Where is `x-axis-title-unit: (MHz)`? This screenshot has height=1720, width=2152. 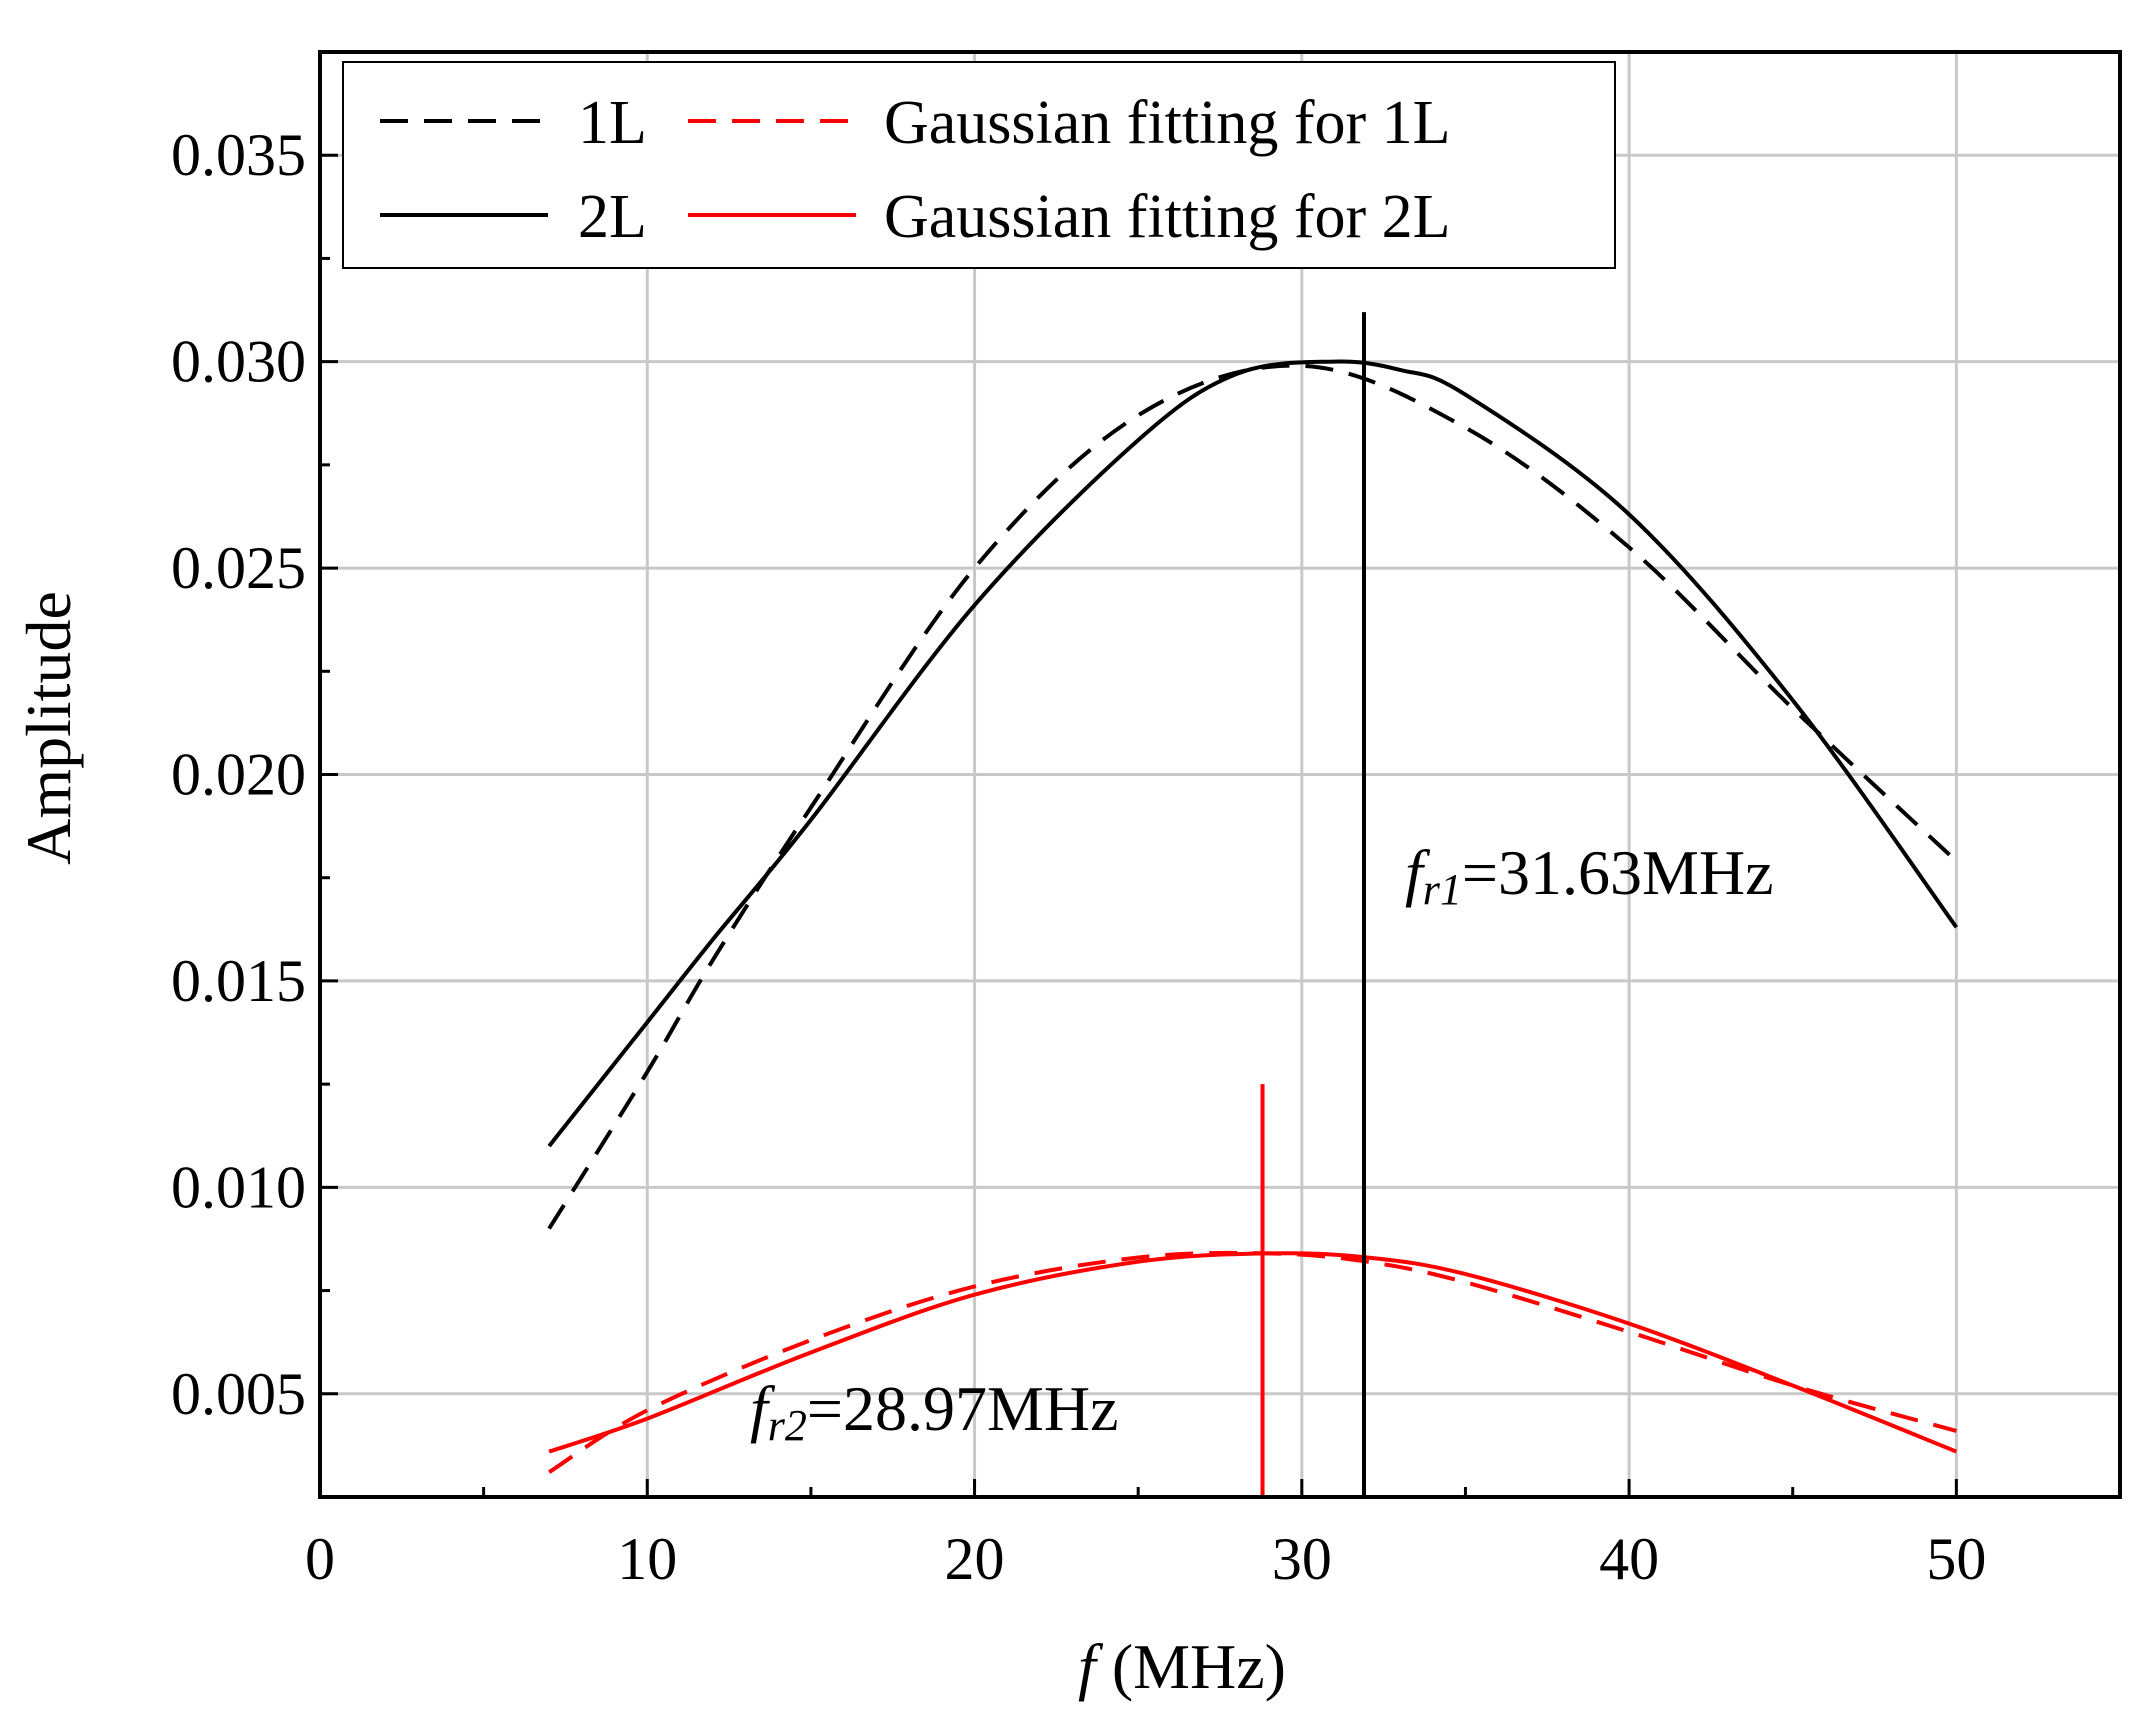 x-axis-title-unit: (MHz) is located at coordinates (1191, 1666).